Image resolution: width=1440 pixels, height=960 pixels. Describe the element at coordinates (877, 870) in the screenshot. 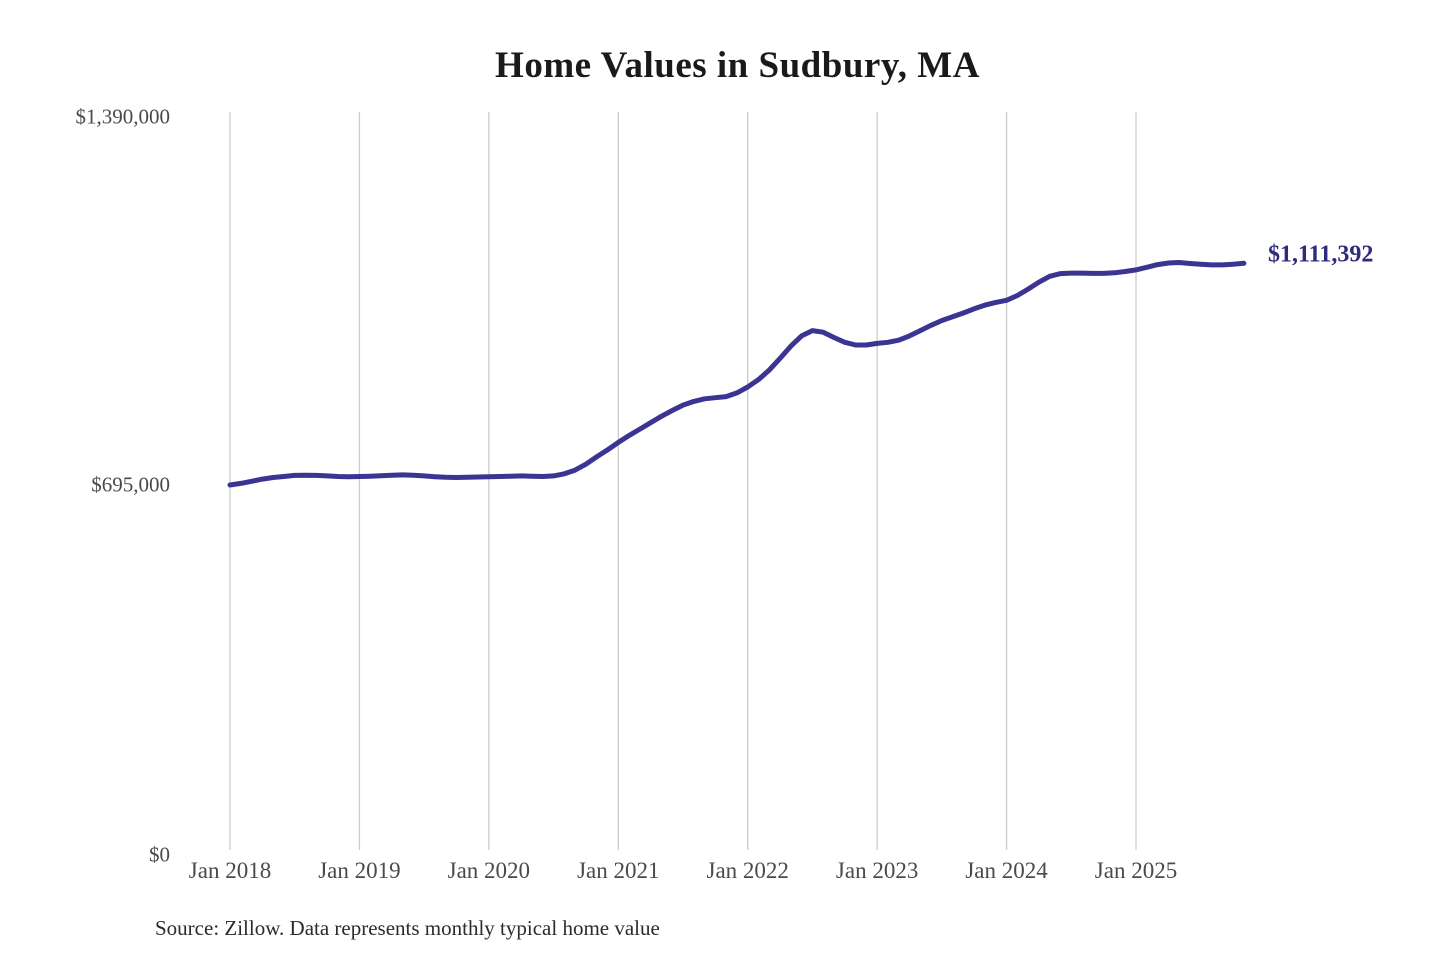

I see `x-axis-tick-label: Jan 2023` at that location.